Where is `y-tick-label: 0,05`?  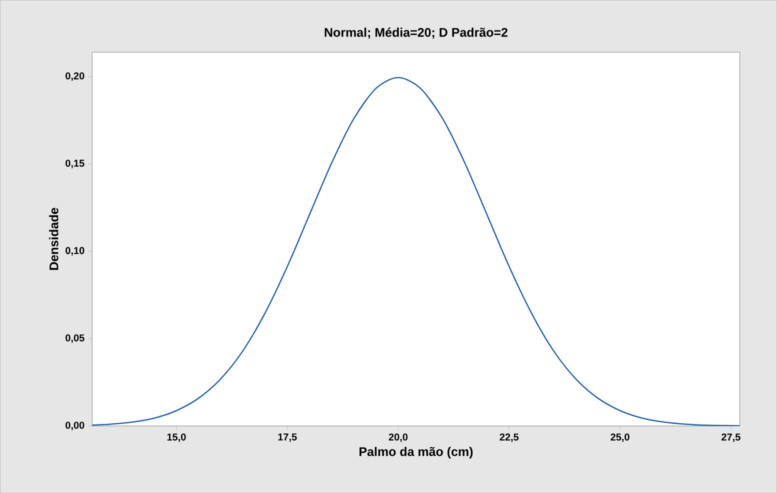
y-tick-label: 0,05 is located at coordinates (75, 338).